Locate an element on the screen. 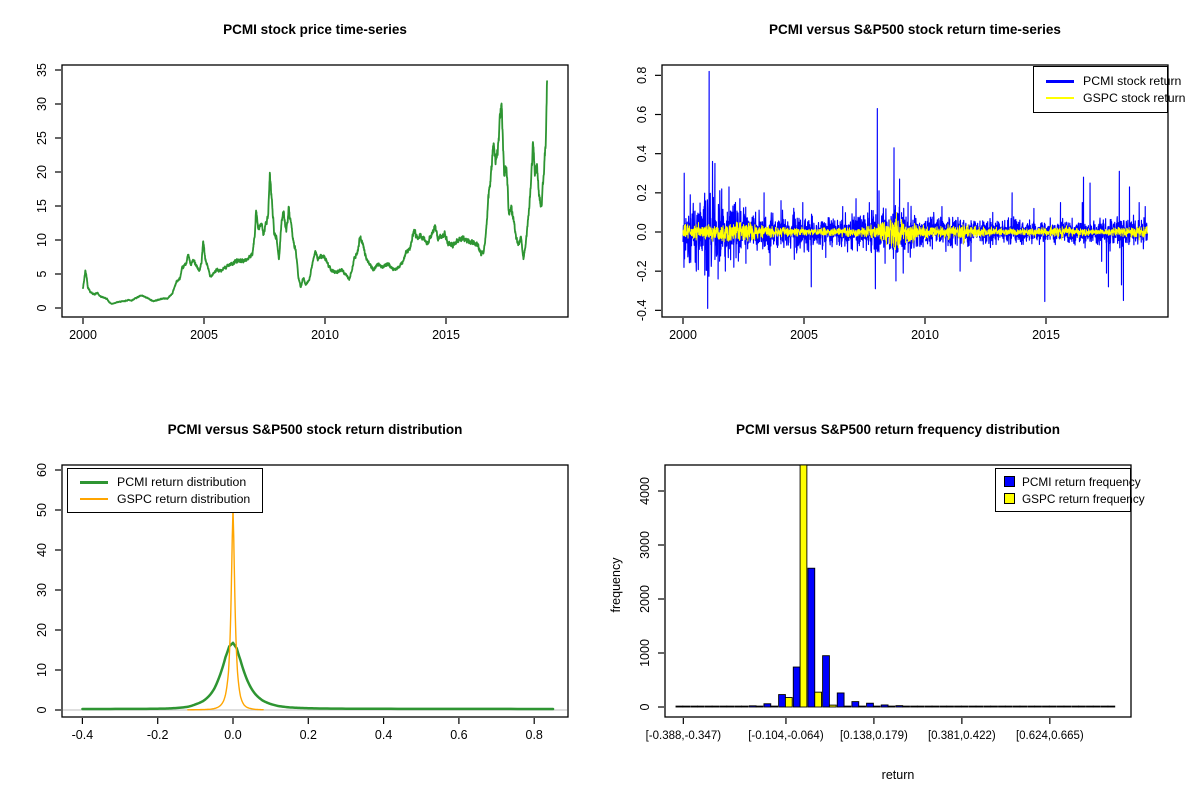  legend-entry-pcmi-return: PCMI stock return is located at coordinates (1113, 81).